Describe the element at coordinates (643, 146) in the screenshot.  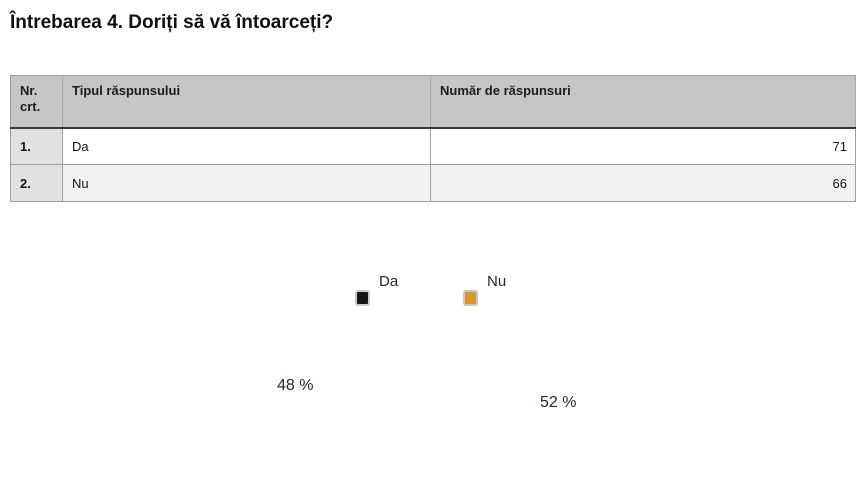
I see `cell-answer-count: 71` at that location.